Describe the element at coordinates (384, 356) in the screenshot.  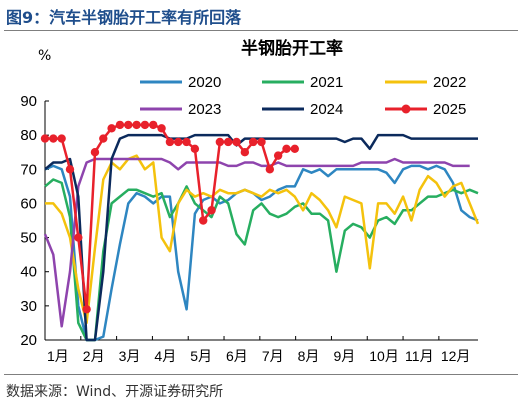
I see `x-tick-label: 10月` at that location.